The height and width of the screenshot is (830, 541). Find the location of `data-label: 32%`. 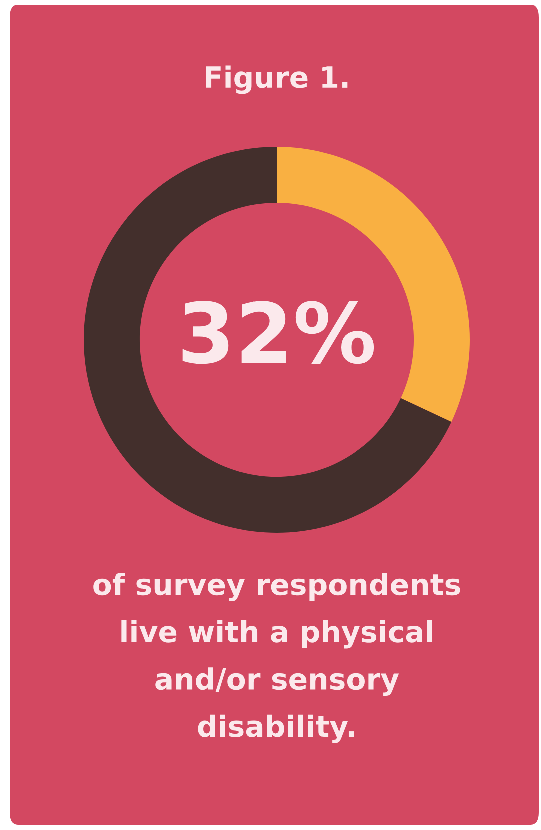

data-label: 32% is located at coordinates (278, 332).